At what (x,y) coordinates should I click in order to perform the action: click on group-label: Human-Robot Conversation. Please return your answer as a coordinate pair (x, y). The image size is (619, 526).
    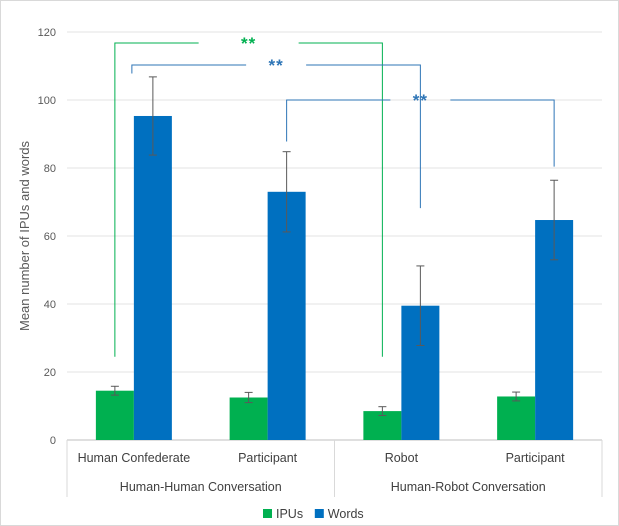
    Looking at the image, I should click on (468, 487).